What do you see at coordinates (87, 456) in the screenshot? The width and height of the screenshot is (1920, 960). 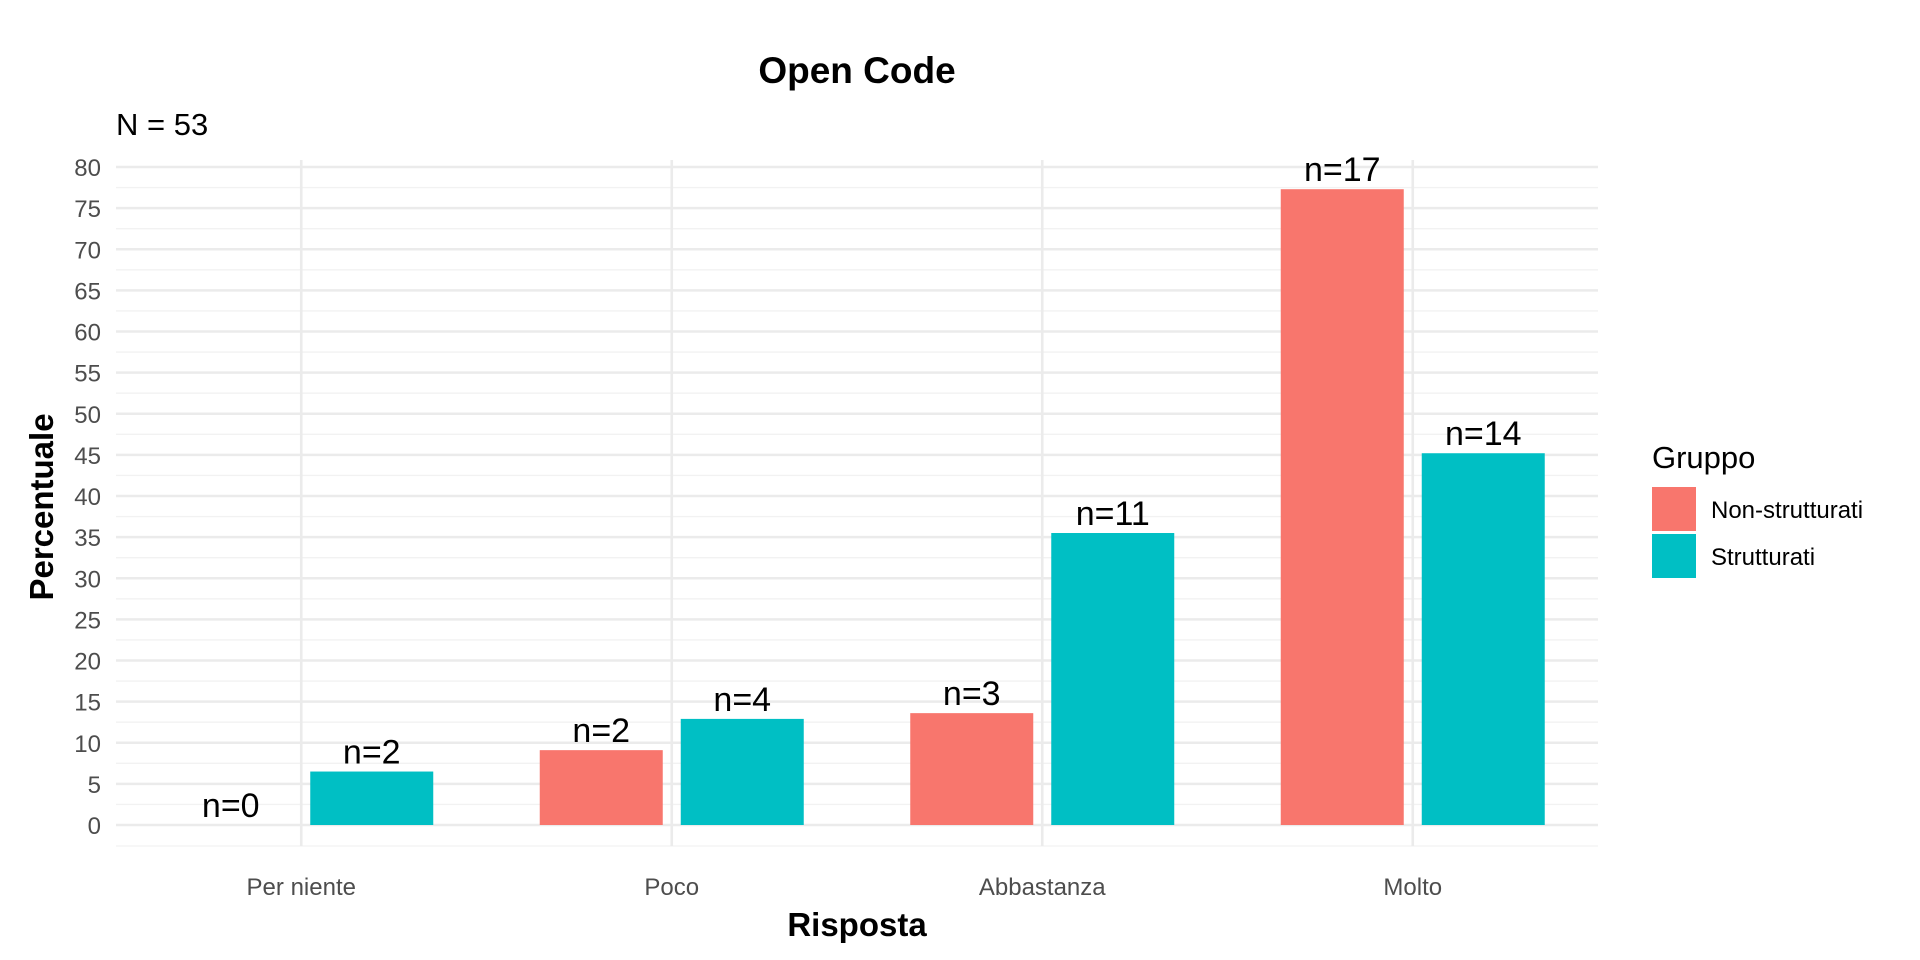 I see `y-tick-label: 45` at bounding box center [87, 456].